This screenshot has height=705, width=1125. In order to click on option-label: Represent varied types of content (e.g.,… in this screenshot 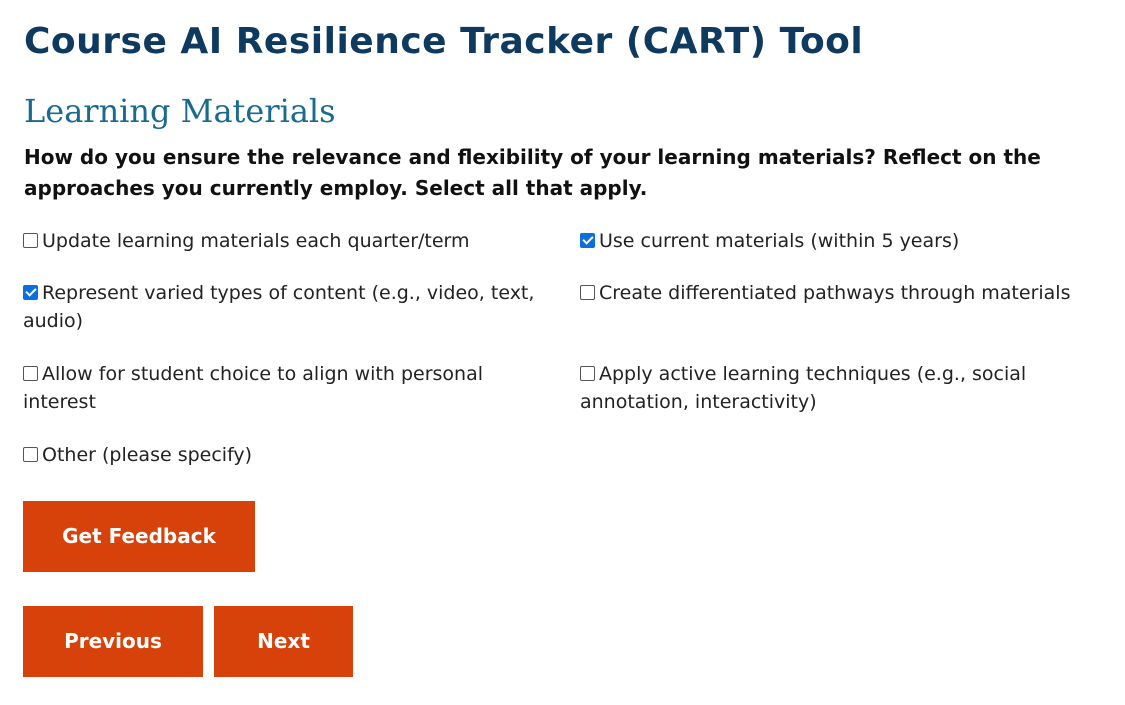, I will do `click(279, 307)`.